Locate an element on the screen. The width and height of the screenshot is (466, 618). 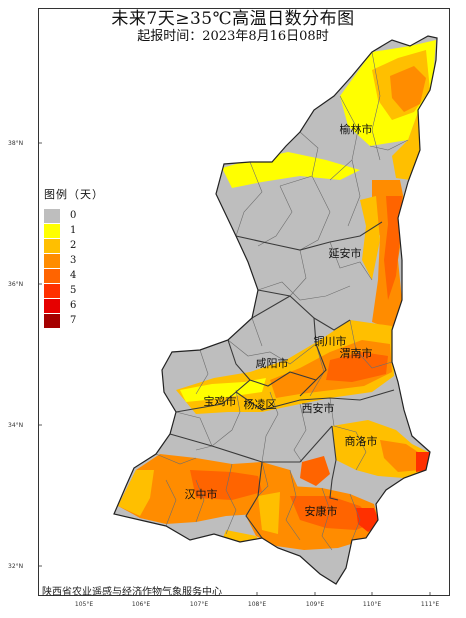
zone-3-days-shangluo is located at coordinates (402, 456).